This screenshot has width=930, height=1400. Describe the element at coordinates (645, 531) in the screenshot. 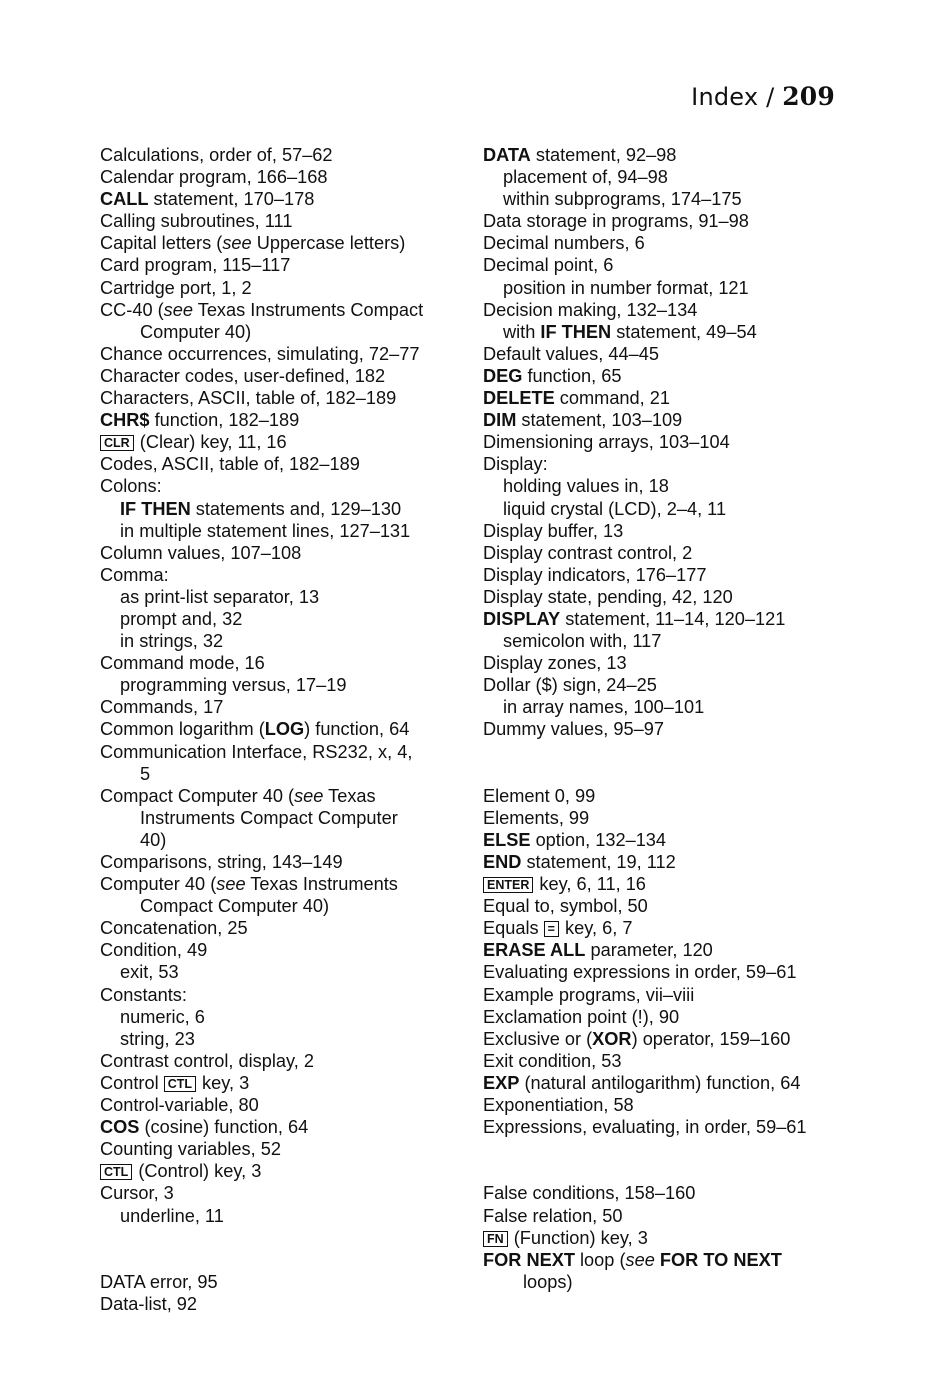

I see `index-entry: Display buffer, 13` at that location.